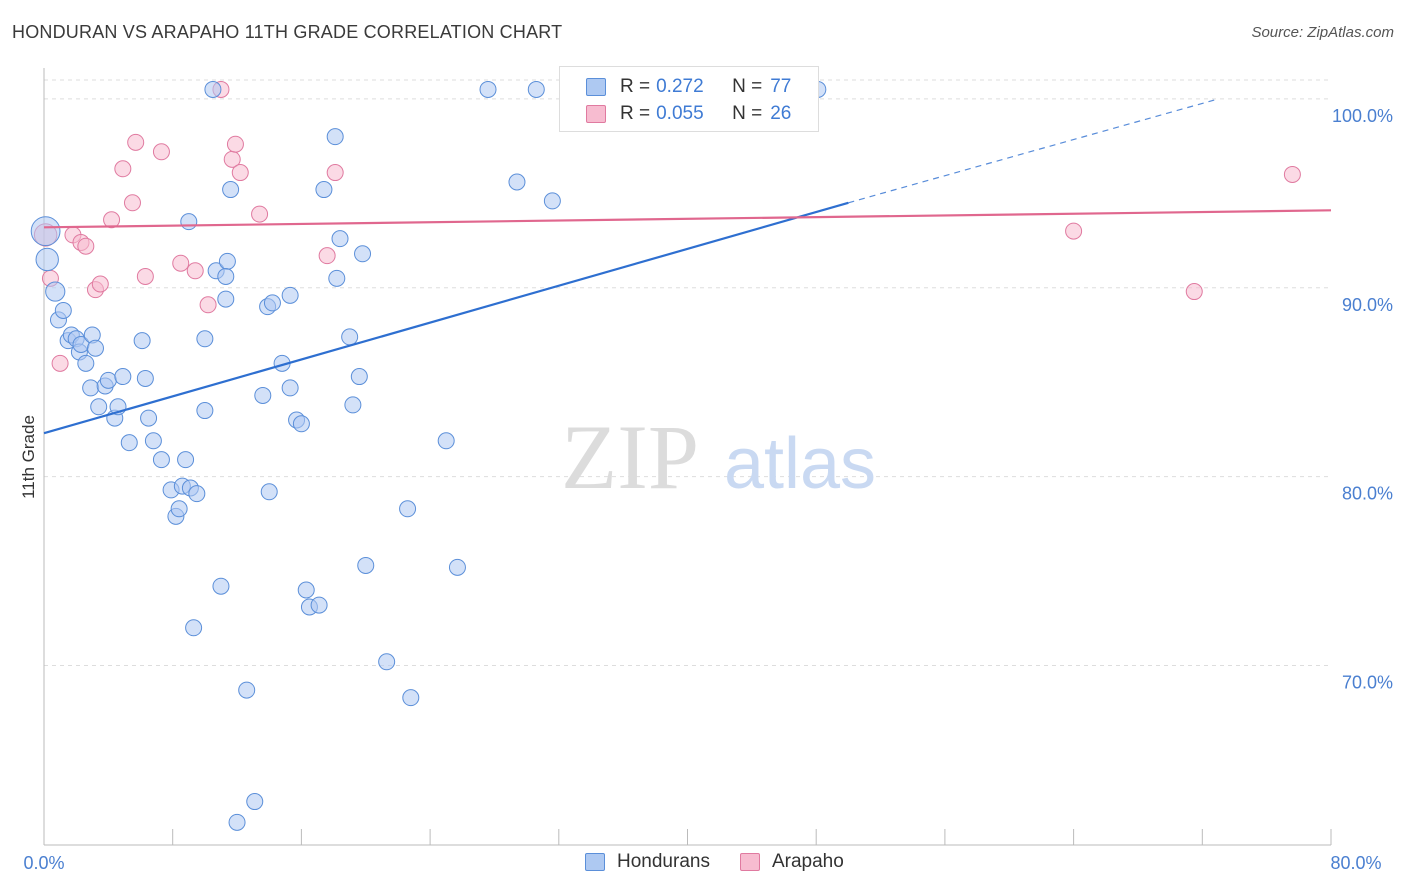 The width and height of the screenshot is (1406, 892). I want to click on series-swatch-blue, so click(595, 862).